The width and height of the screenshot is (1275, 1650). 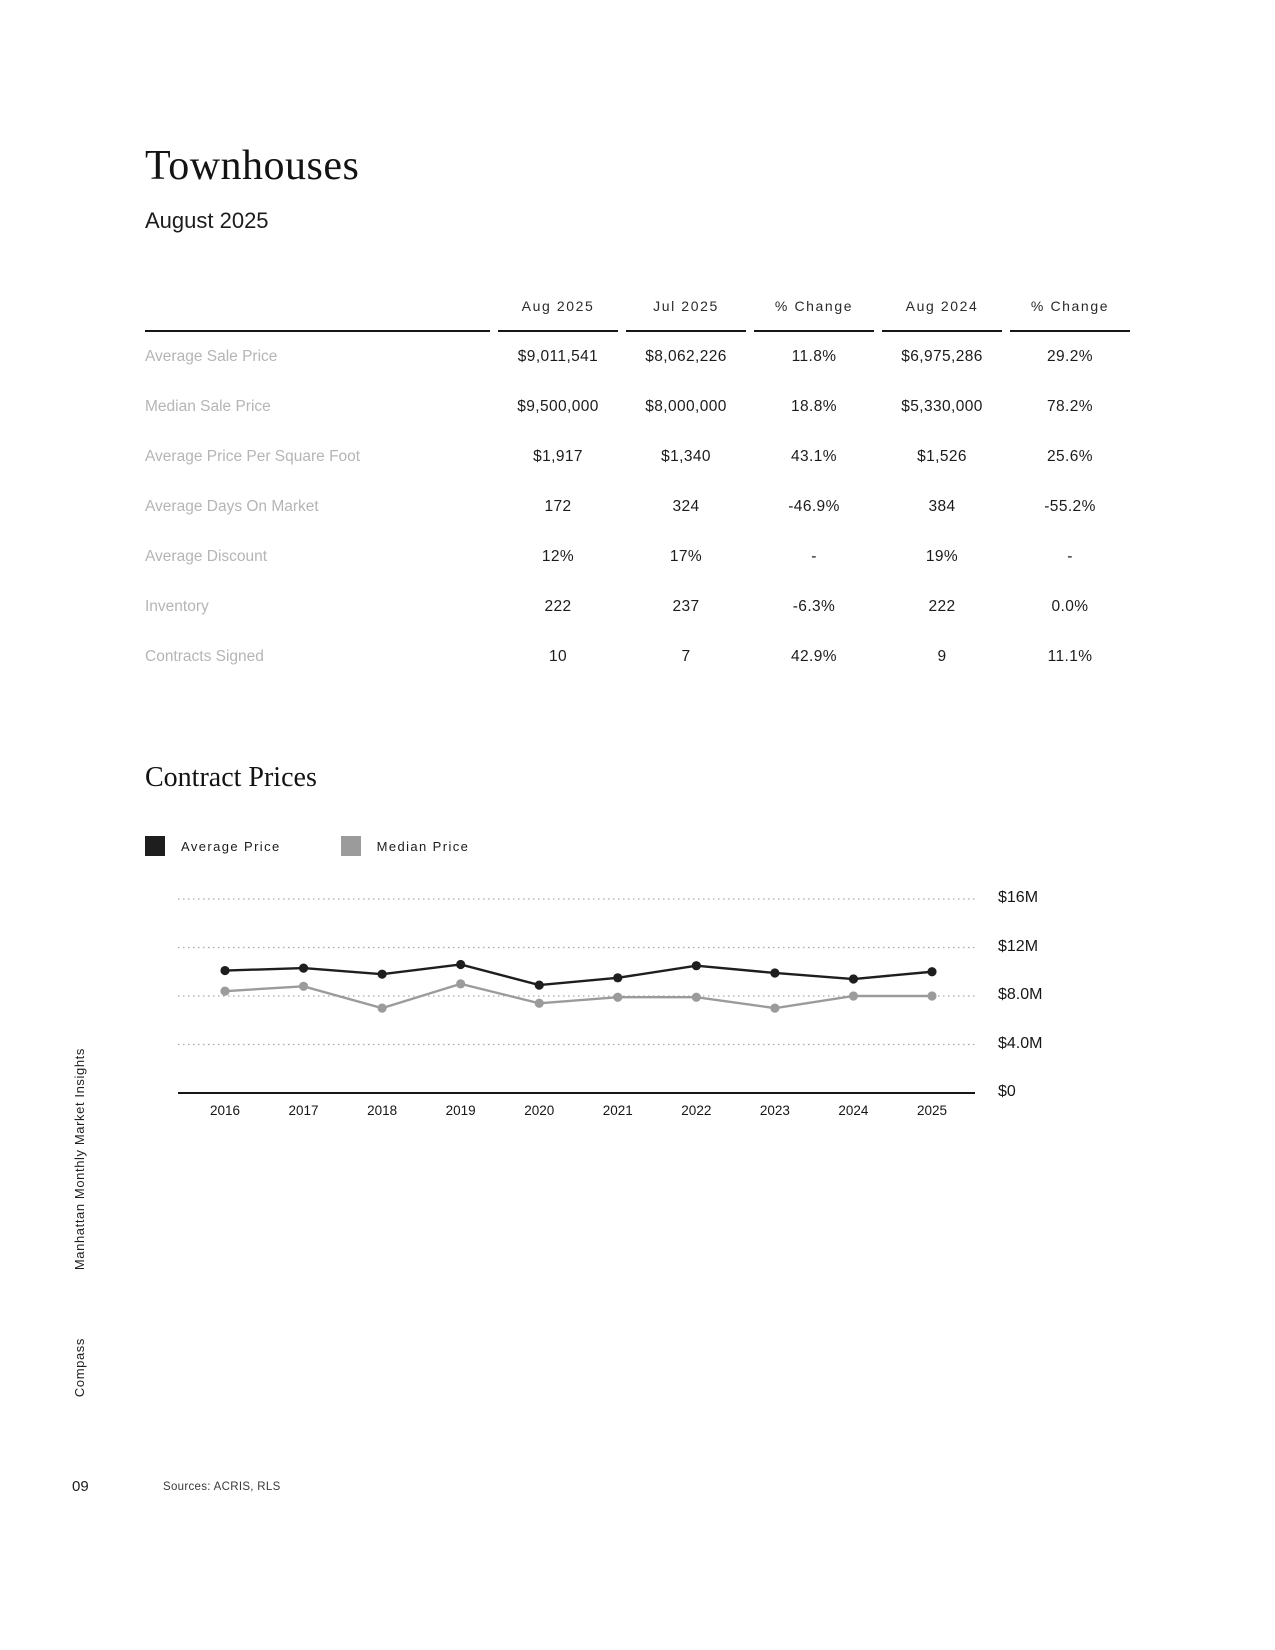 What do you see at coordinates (253, 456) in the screenshot?
I see `row-label: Average Price Per Square Foot` at bounding box center [253, 456].